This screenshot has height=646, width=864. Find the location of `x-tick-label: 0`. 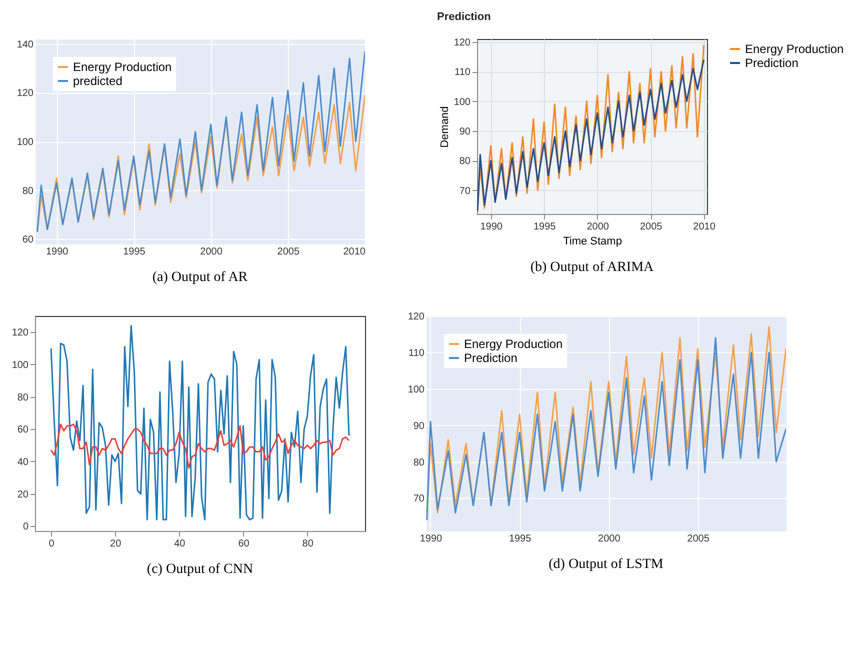

x-tick-label: 0 is located at coordinates (51, 544).